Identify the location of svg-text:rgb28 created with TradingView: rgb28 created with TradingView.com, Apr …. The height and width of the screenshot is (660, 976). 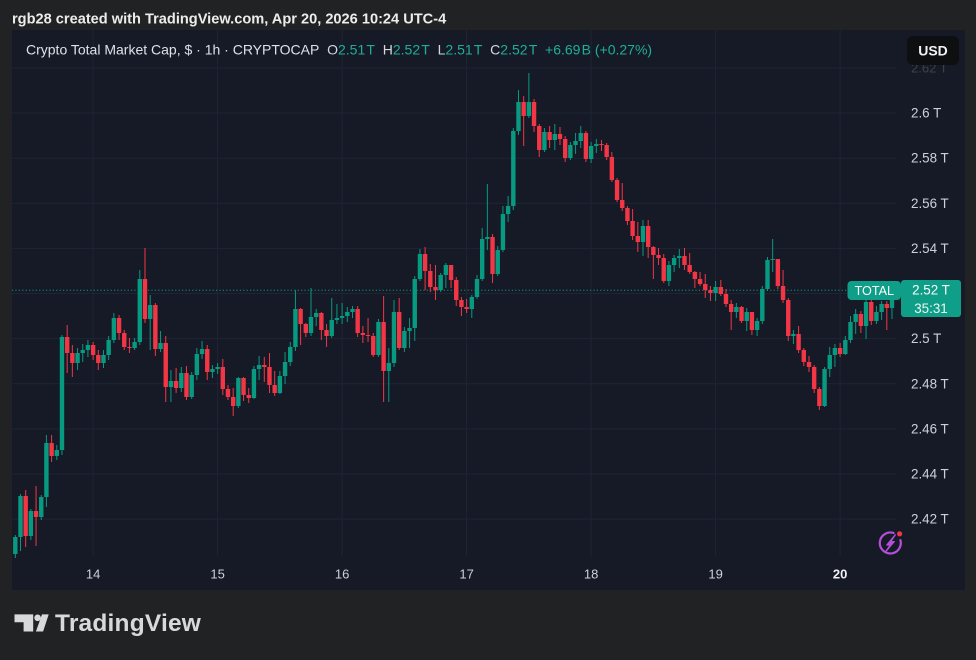
(229, 20).